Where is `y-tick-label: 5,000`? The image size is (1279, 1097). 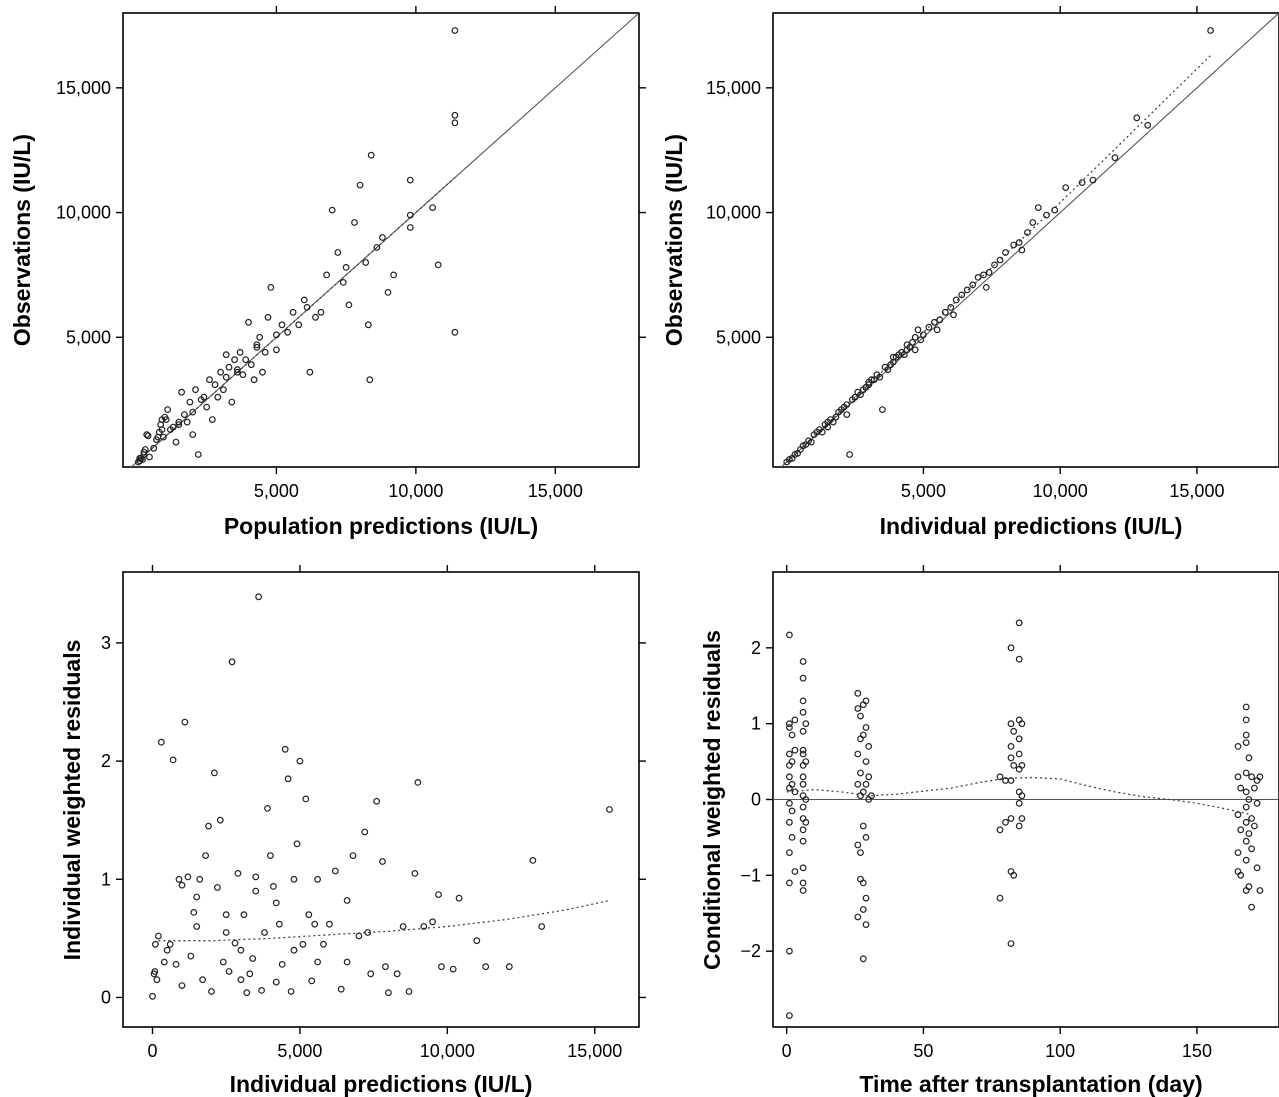
y-tick-label: 5,000 is located at coordinates (738, 337).